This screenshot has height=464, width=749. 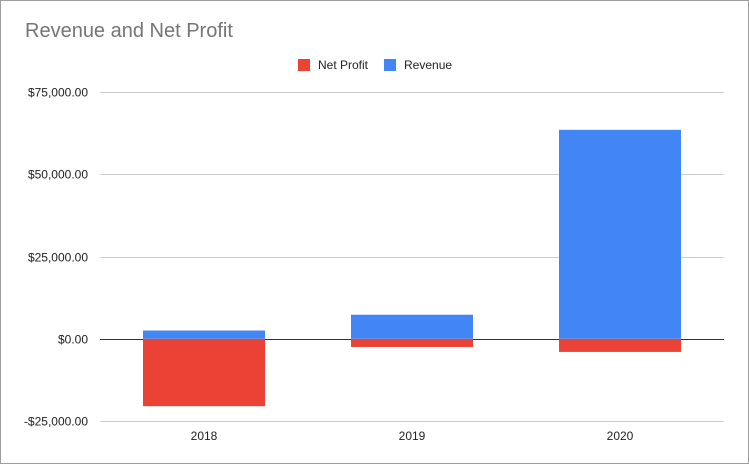 I want to click on legend-swatch-revenue, so click(x=390, y=65).